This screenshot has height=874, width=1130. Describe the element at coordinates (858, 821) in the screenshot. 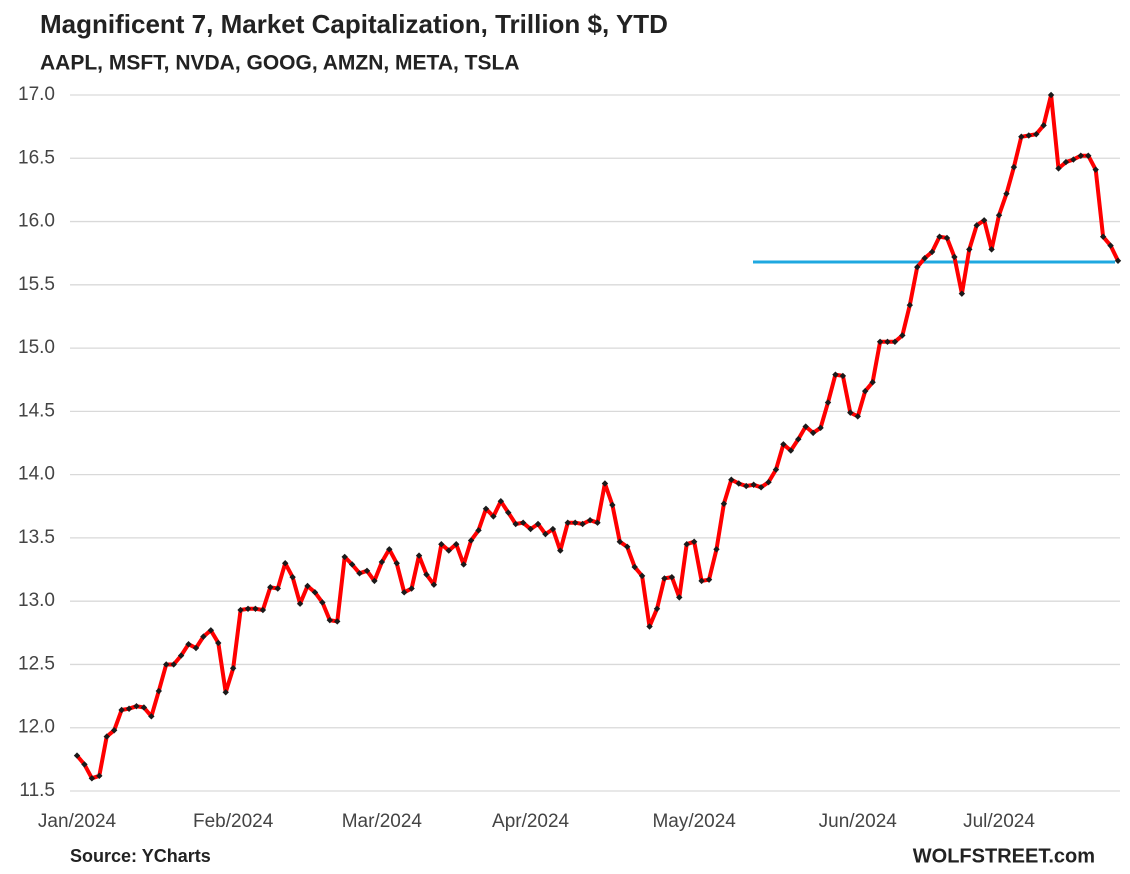

I see `x-tick-label: Jun/2024` at that location.